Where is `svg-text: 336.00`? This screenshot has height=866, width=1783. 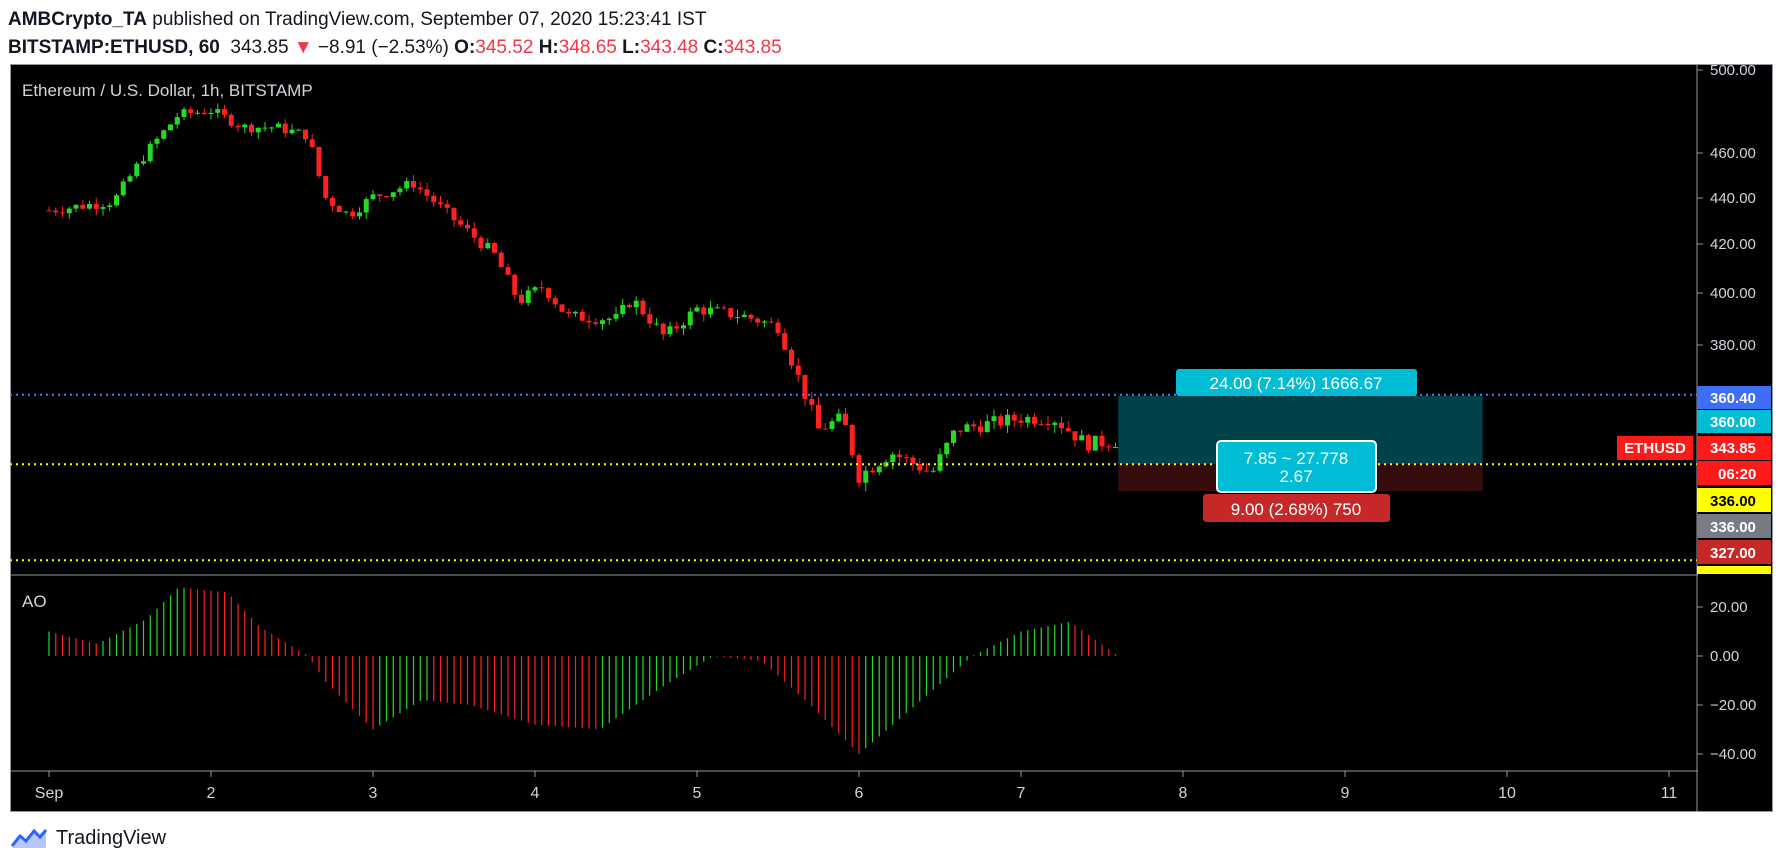
svg-text: 336.00 is located at coordinates (1733, 501).